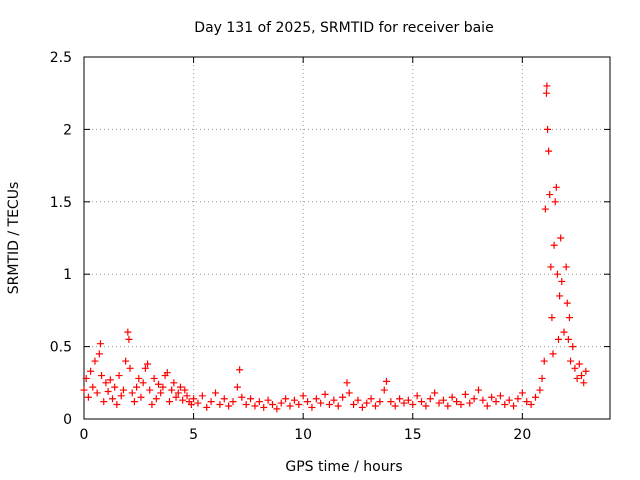 The image size is (640, 480). Describe the element at coordinates (14, 238) in the screenshot. I see `y-axis-label: SRMTID / TECUs` at that location.